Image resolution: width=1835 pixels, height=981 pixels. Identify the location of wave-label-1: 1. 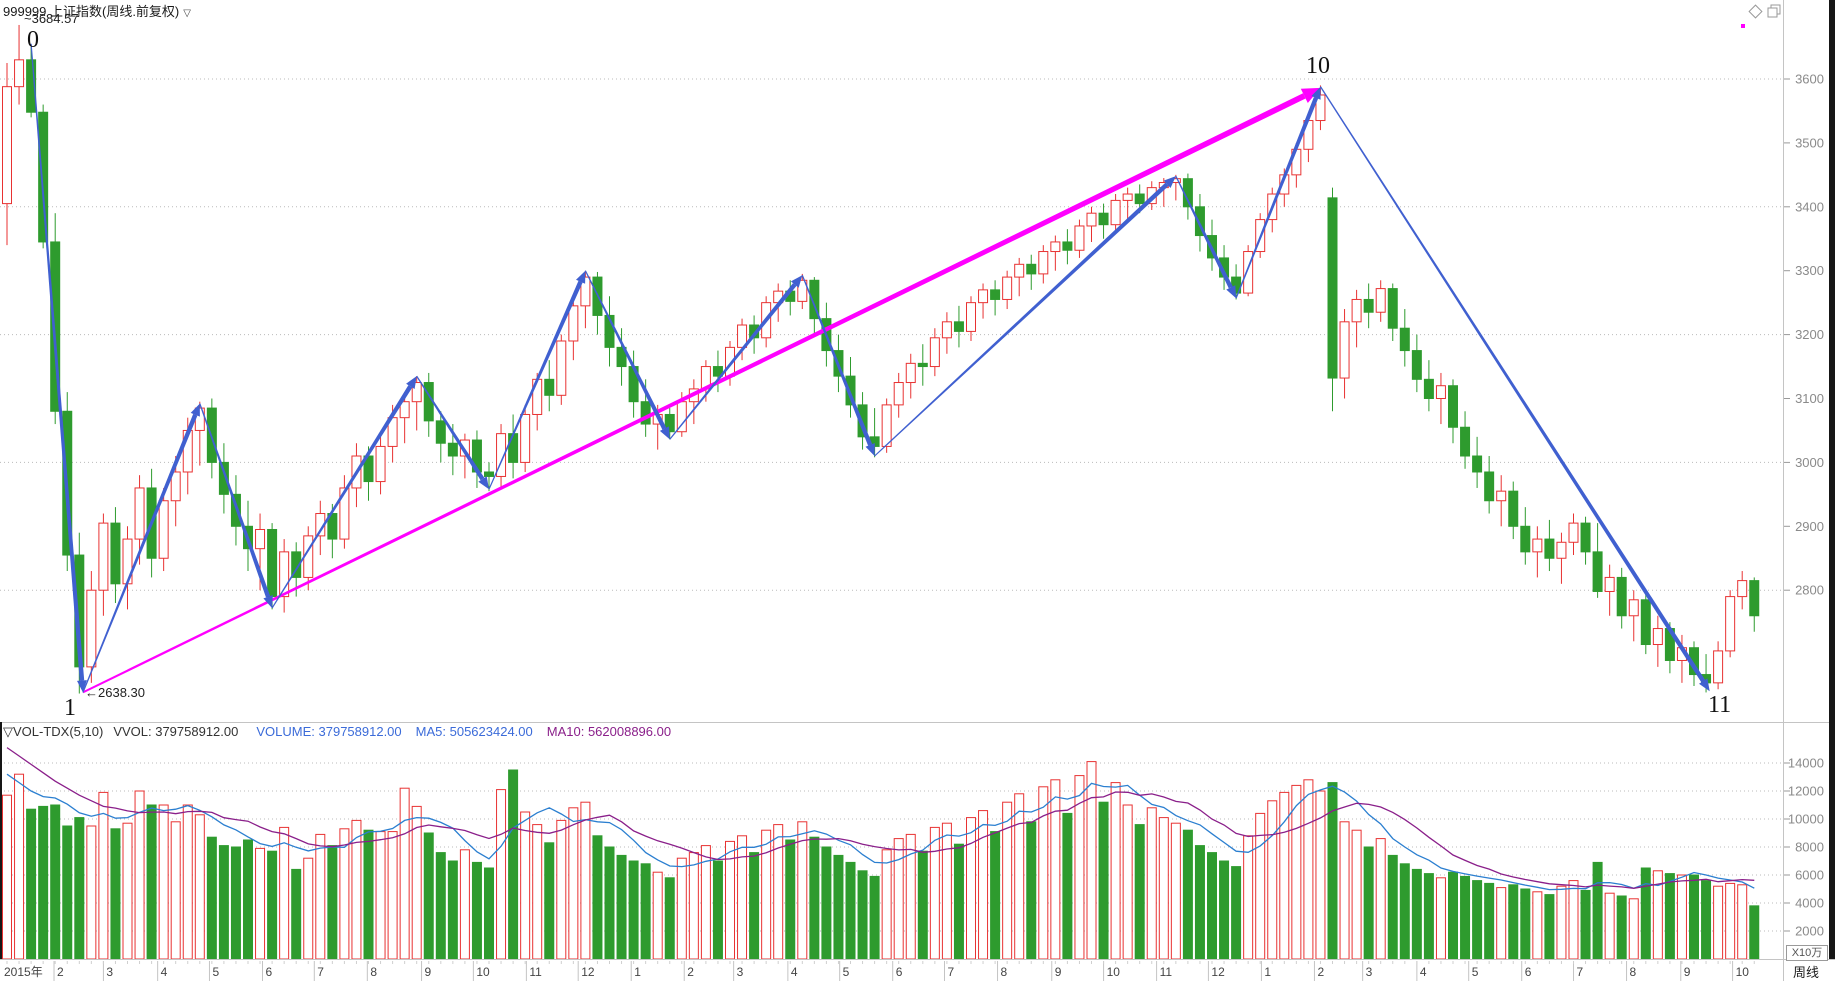
(70, 708).